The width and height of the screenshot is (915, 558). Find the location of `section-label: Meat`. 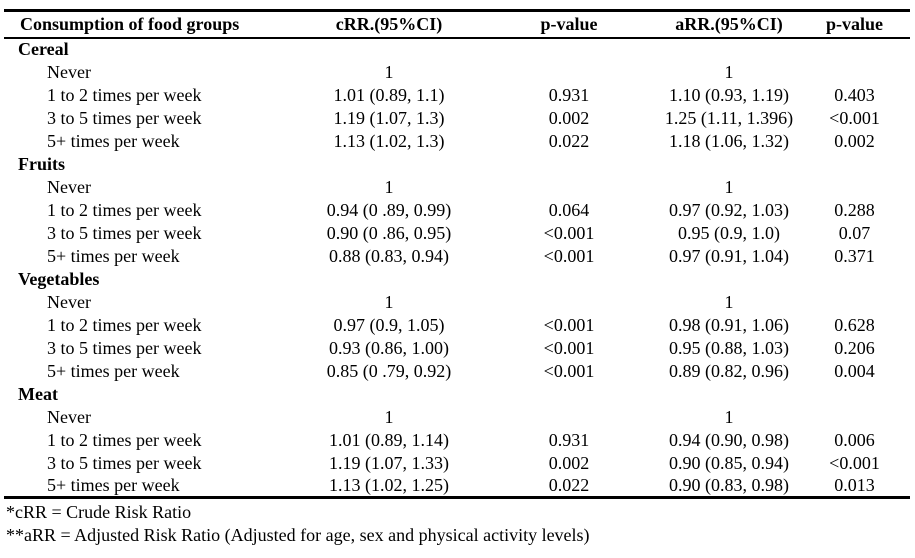

section-label: Meat is located at coordinates (38, 393).